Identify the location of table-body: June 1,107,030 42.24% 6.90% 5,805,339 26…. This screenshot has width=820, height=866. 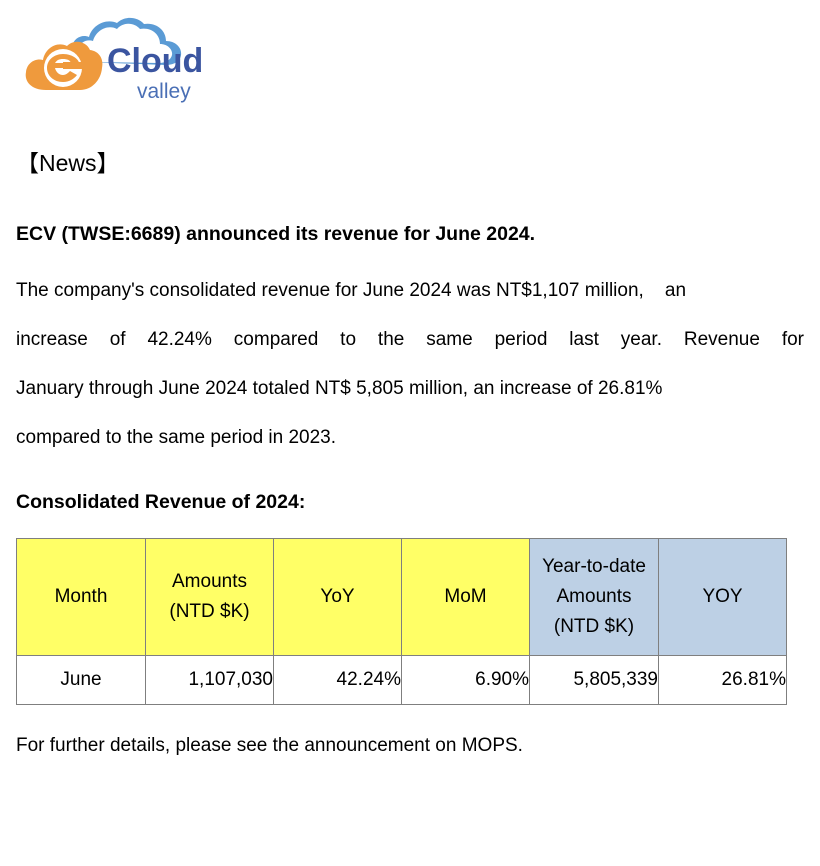
(401, 680).